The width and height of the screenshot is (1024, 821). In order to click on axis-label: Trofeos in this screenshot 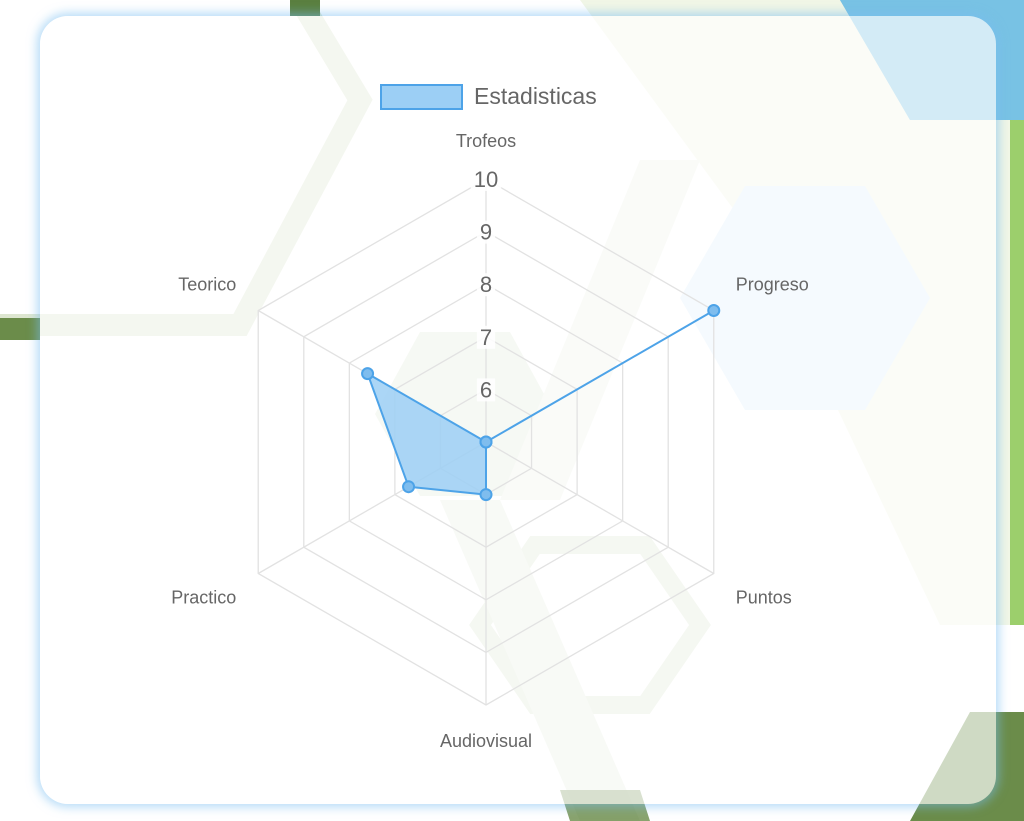, I will do `click(486, 141)`.